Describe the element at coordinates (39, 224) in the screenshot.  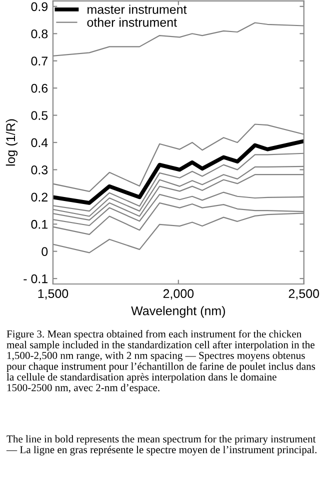
I see `y-tick-label: 0.1` at that location.